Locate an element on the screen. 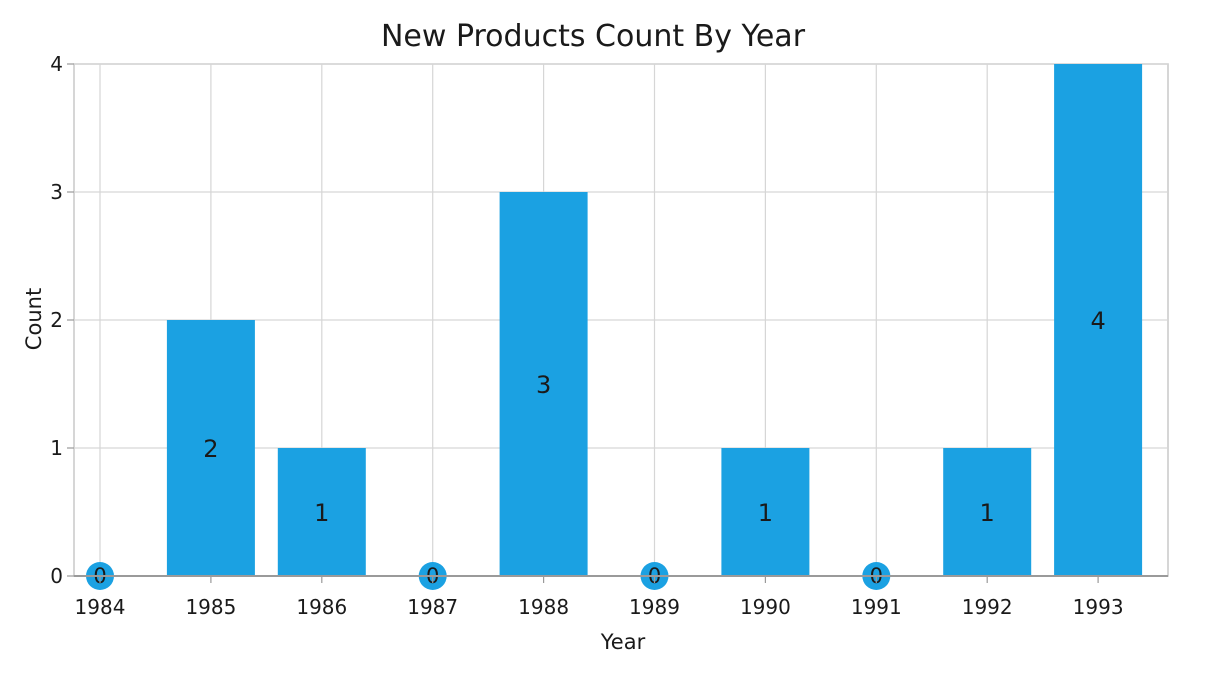 The width and height of the screenshot is (1207, 675). y-tick-label: 3 is located at coordinates (56, 192).